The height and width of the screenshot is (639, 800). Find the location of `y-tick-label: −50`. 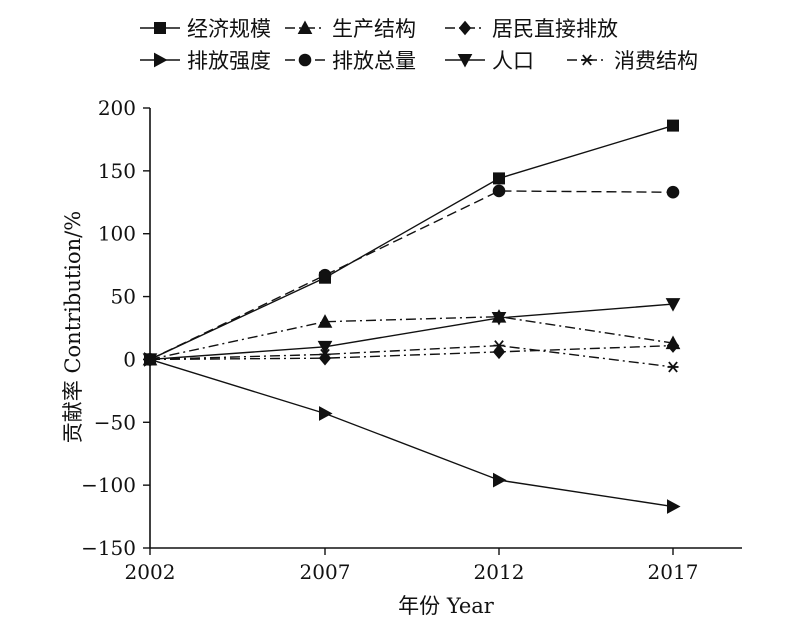

y-tick-label: −50 is located at coordinates (115, 422).